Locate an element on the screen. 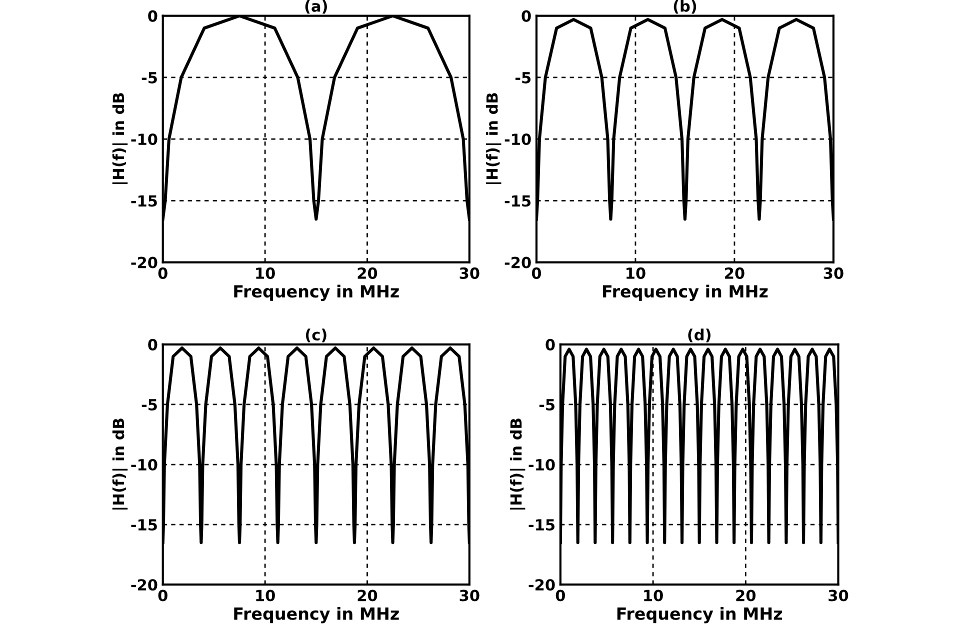 This screenshot has height=632, width=958. chart-title: (a) is located at coordinates (316, 7).